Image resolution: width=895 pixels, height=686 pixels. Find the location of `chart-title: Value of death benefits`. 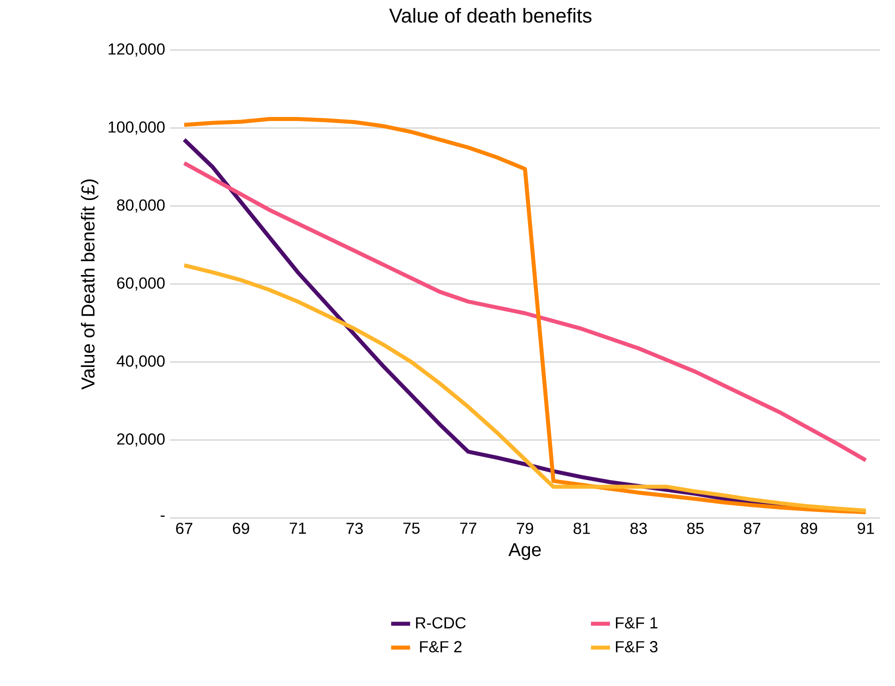

chart-title: Value of death benefits is located at coordinates (490, 15).